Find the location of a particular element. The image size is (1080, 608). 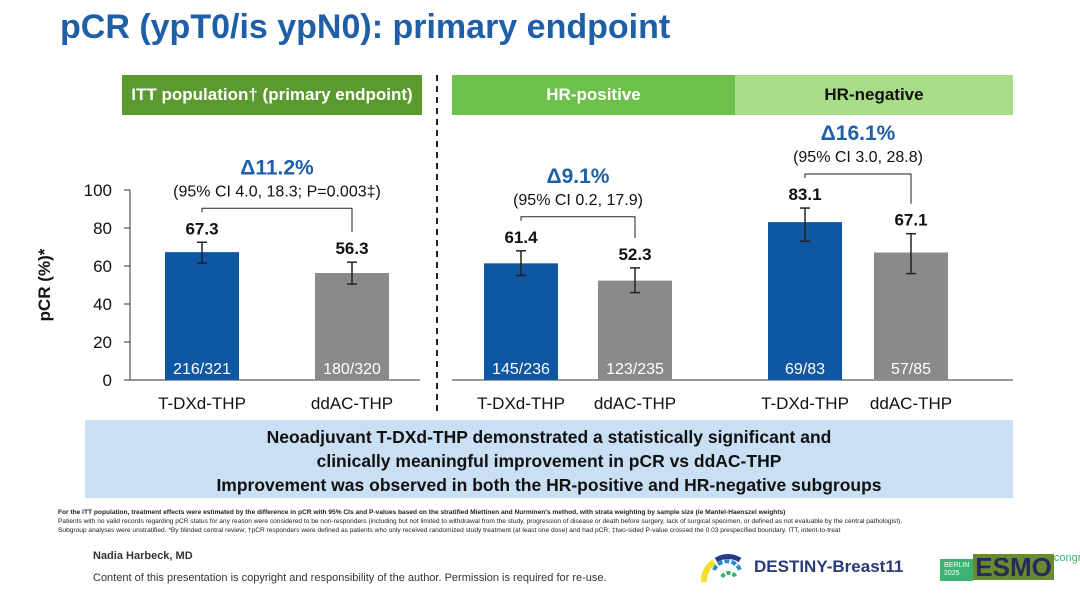

delta-label: Δ11.2% is located at coordinates (277, 167).